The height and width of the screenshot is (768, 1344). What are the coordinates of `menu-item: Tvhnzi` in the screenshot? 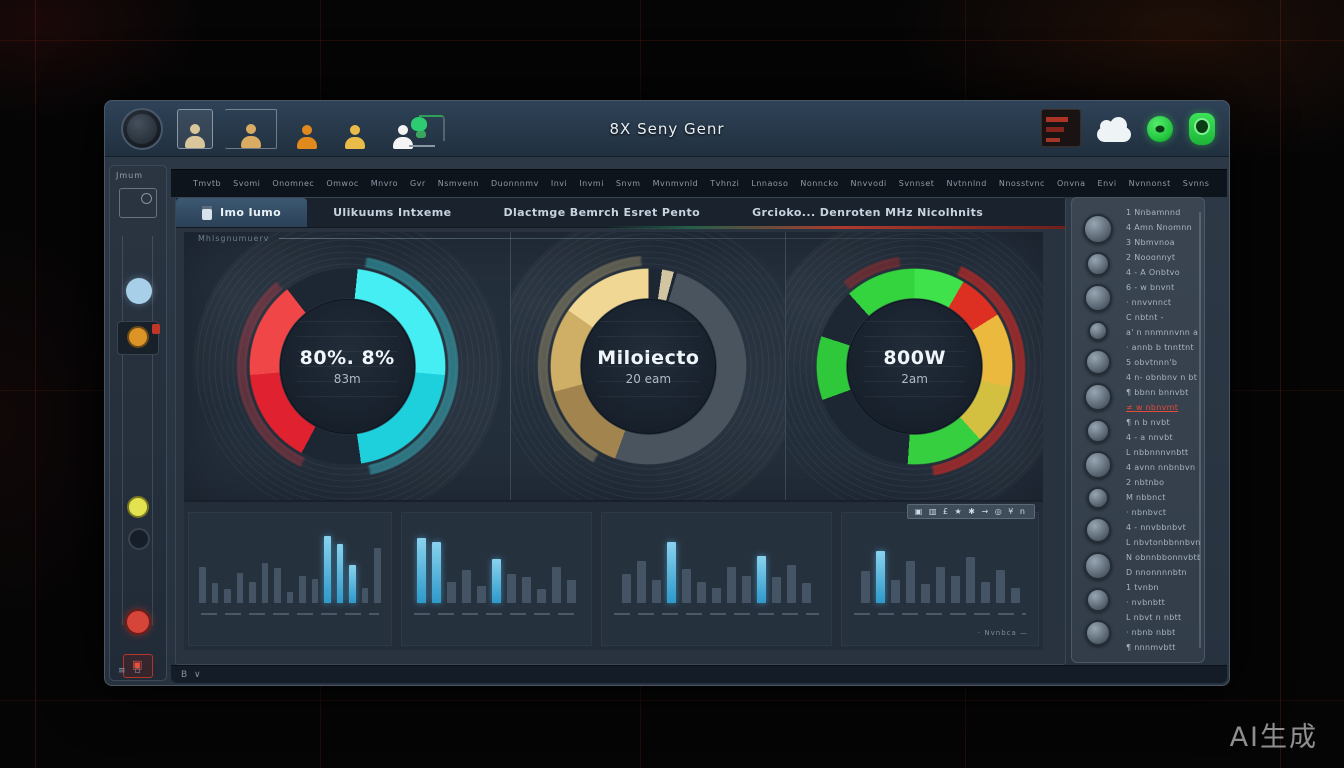 It's located at (725, 183).